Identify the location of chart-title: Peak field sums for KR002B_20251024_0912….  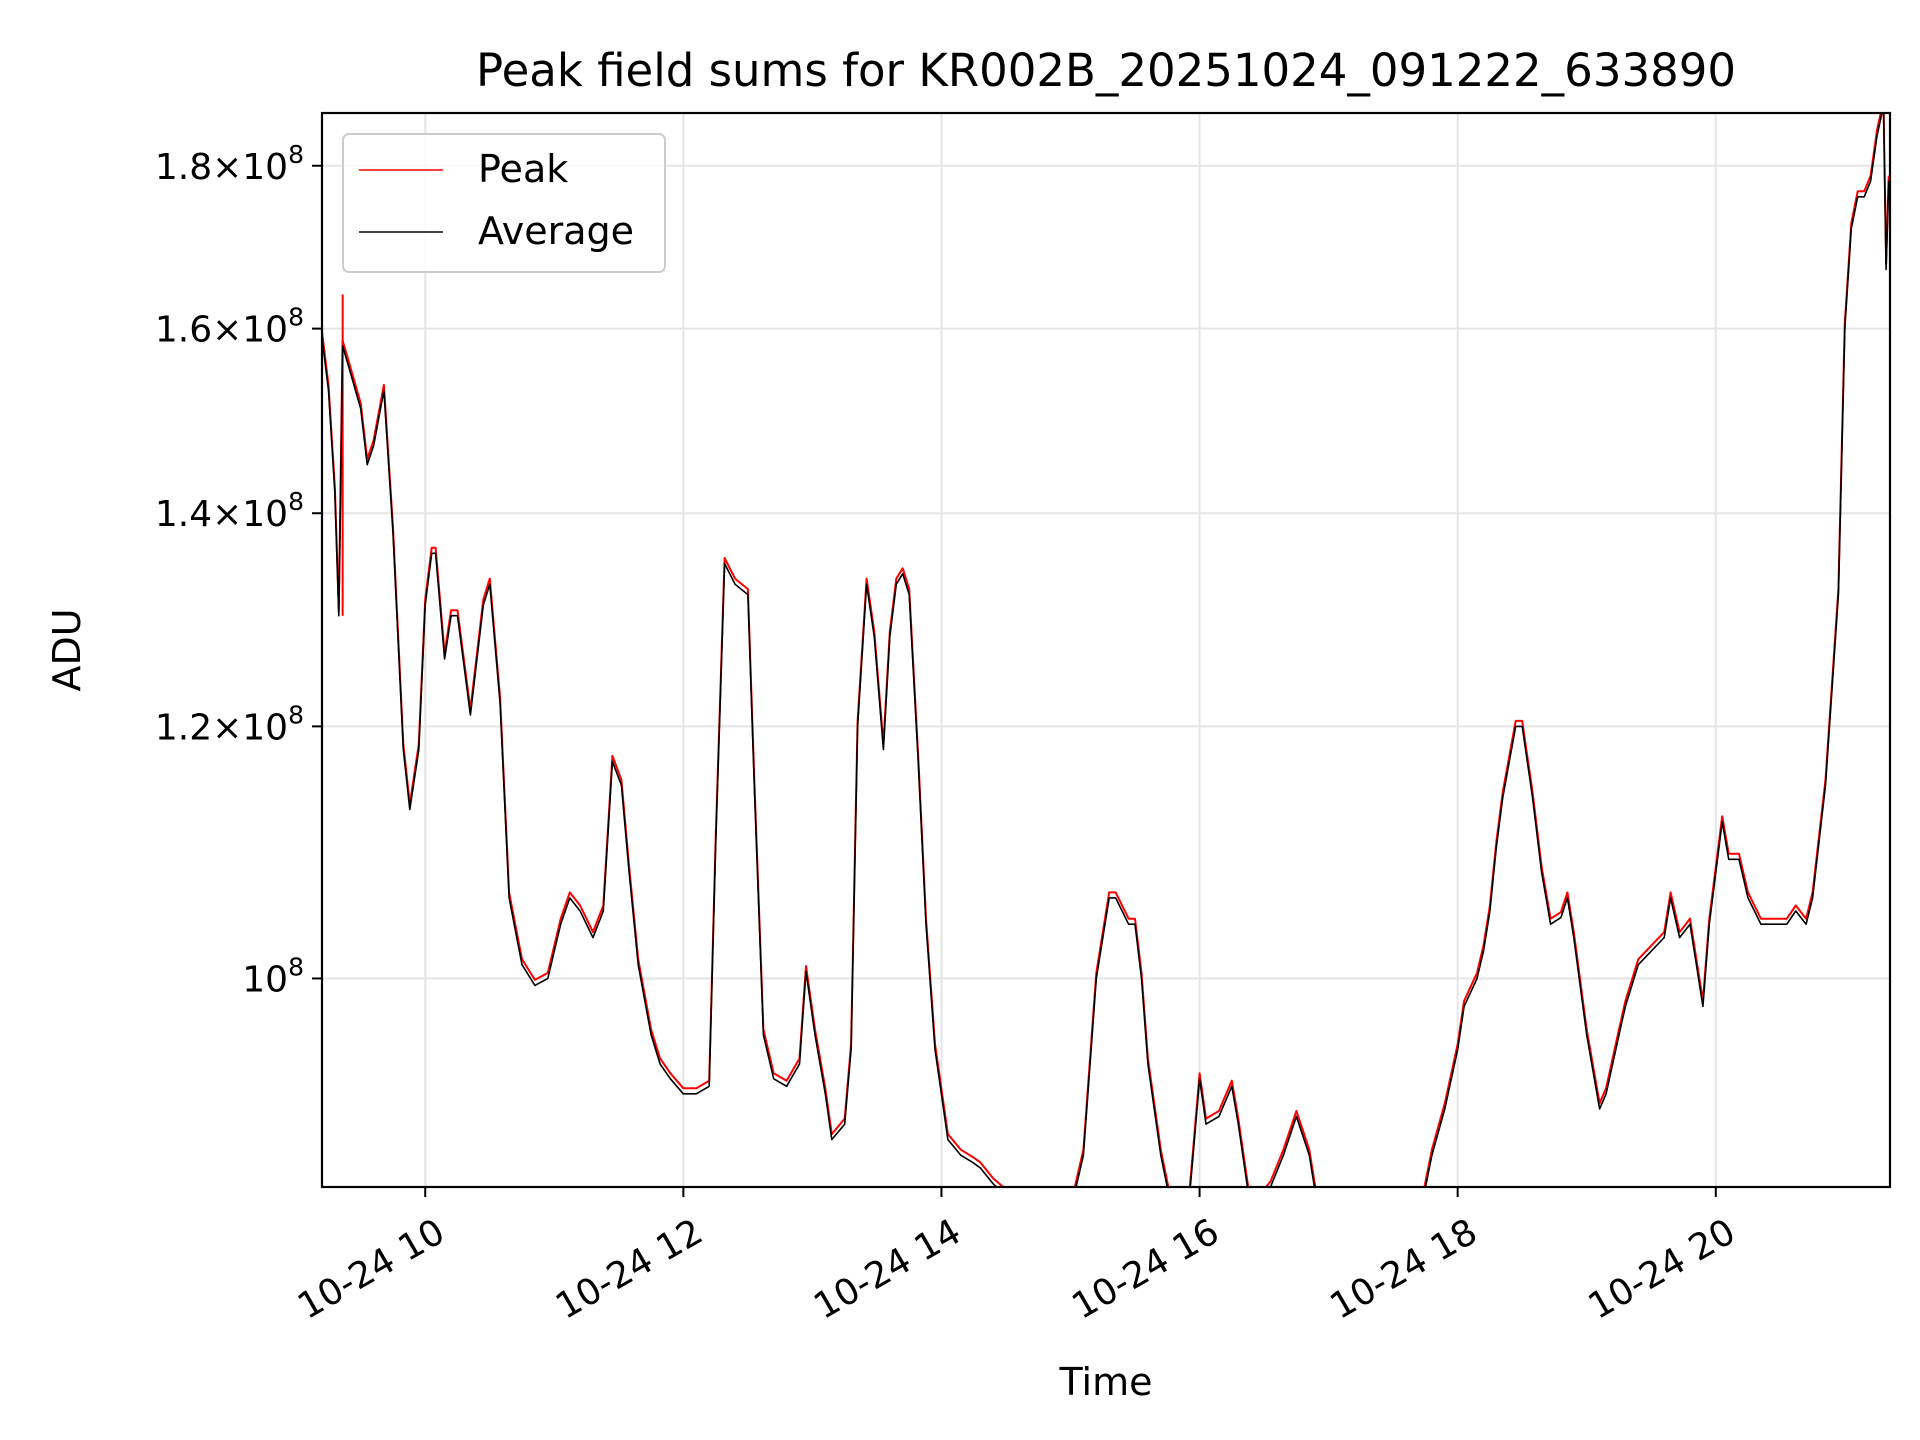
(1106, 70).